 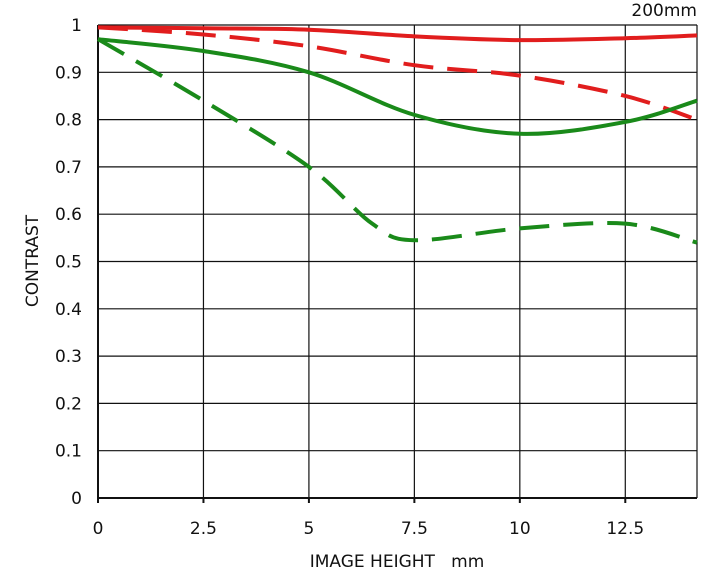 I want to click on y-tick-label: 0.3, so click(x=68, y=357).